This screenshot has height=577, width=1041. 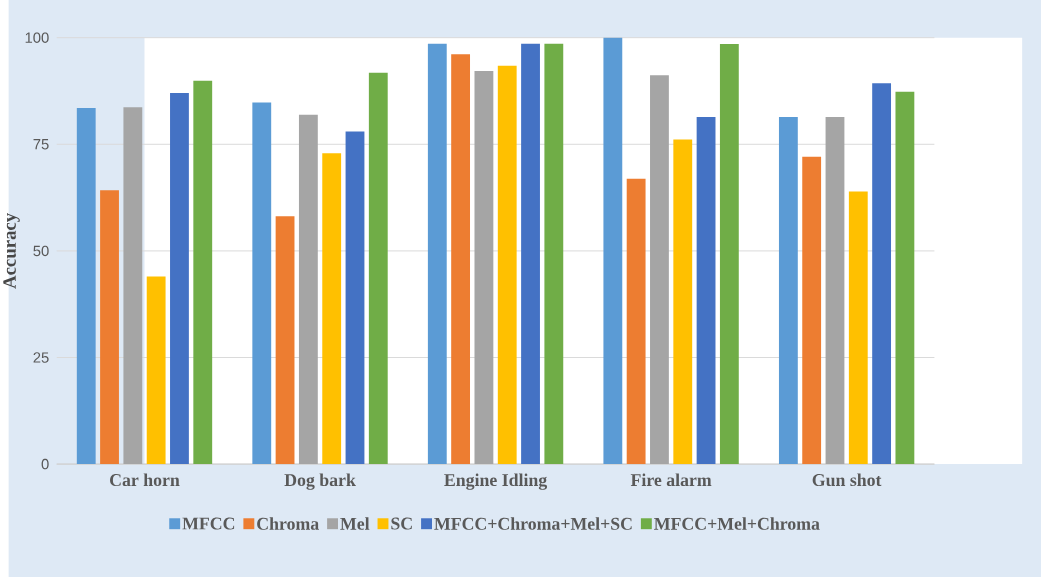 I want to click on legend-label: Mel, so click(x=355, y=523).